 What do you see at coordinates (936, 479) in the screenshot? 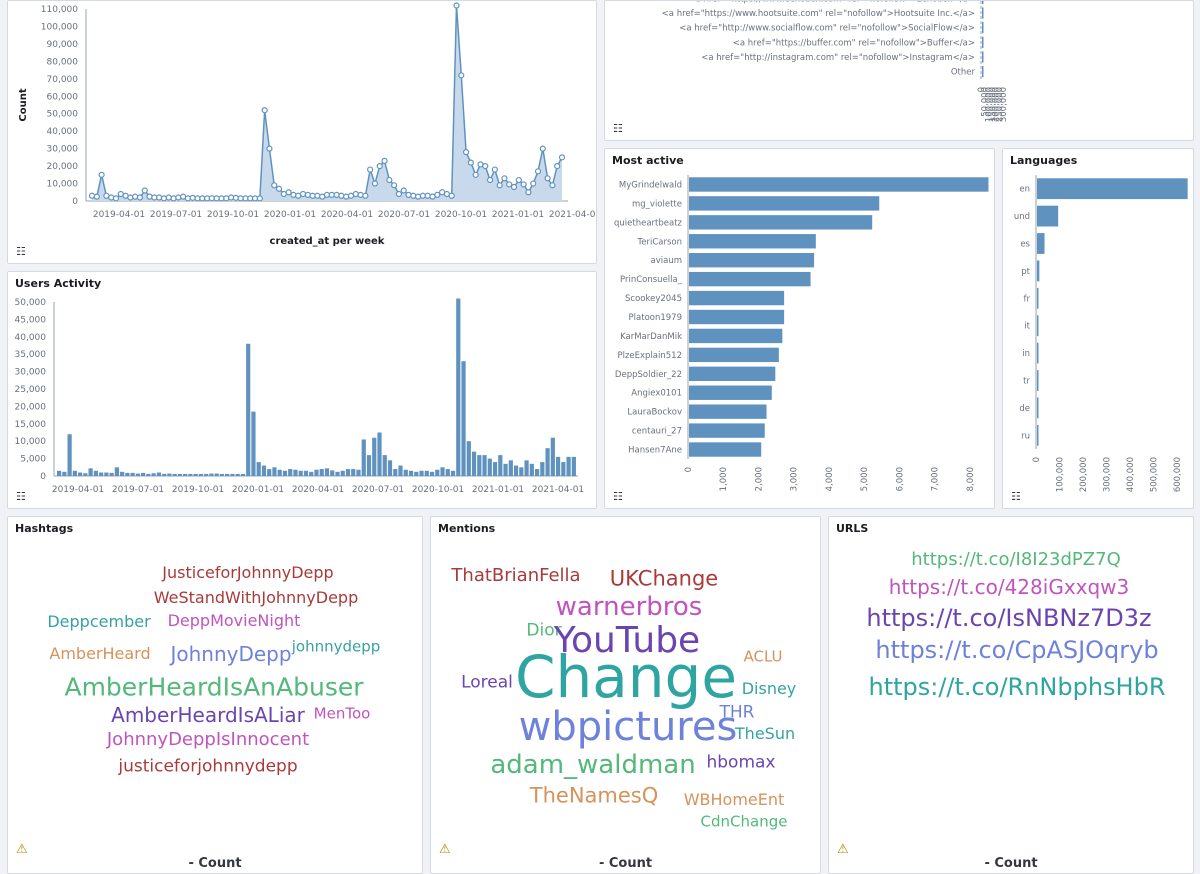
I see `x-tick-label: 7,000` at bounding box center [936, 479].